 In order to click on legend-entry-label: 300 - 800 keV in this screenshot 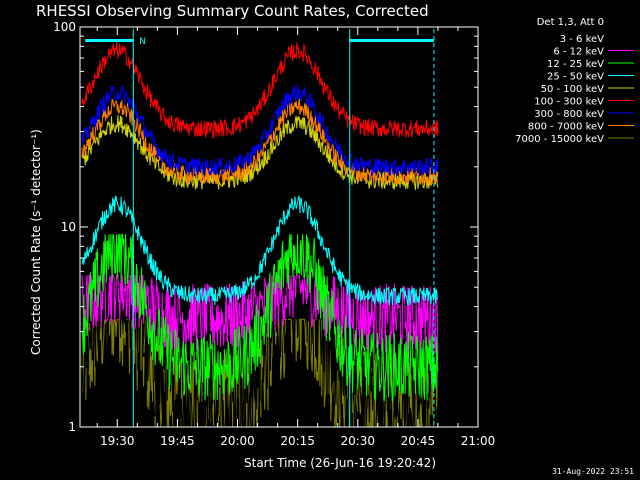, I will do `click(569, 114)`.